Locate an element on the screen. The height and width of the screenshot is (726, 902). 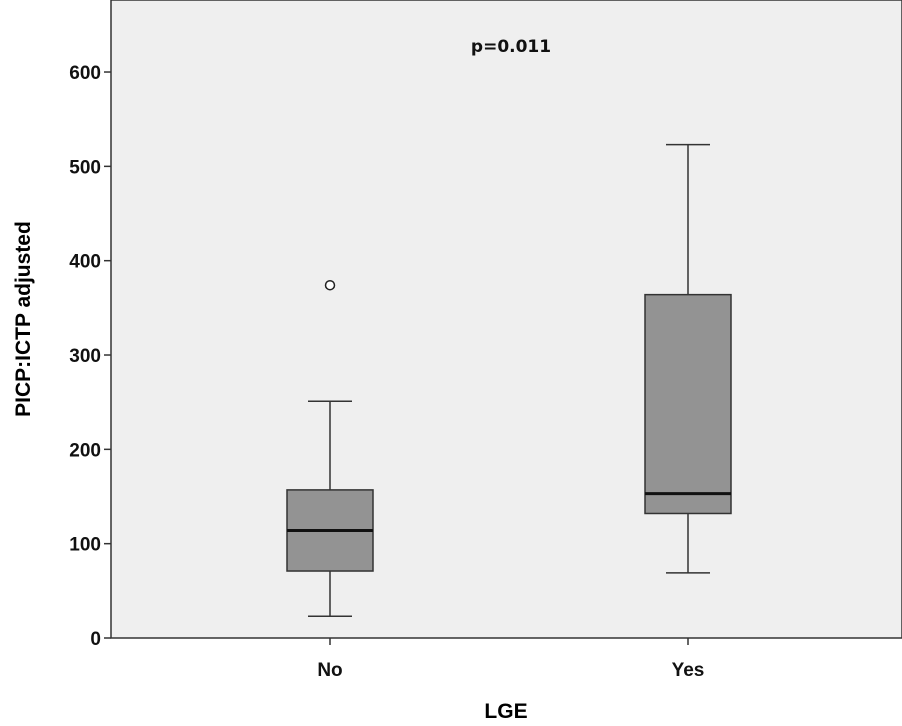
x-tick-label-yes: Yes is located at coordinates (688, 670).